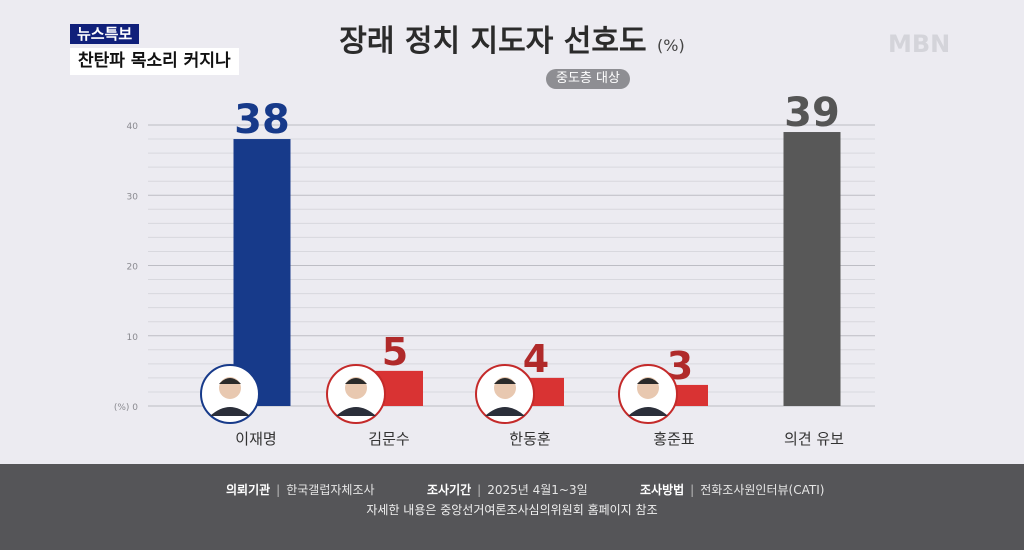 Image resolution: width=1024 pixels, height=550 pixels. What do you see at coordinates (588, 79) in the screenshot?
I see `chart-subtitle: 중도층 대상` at bounding box center [588, 79].